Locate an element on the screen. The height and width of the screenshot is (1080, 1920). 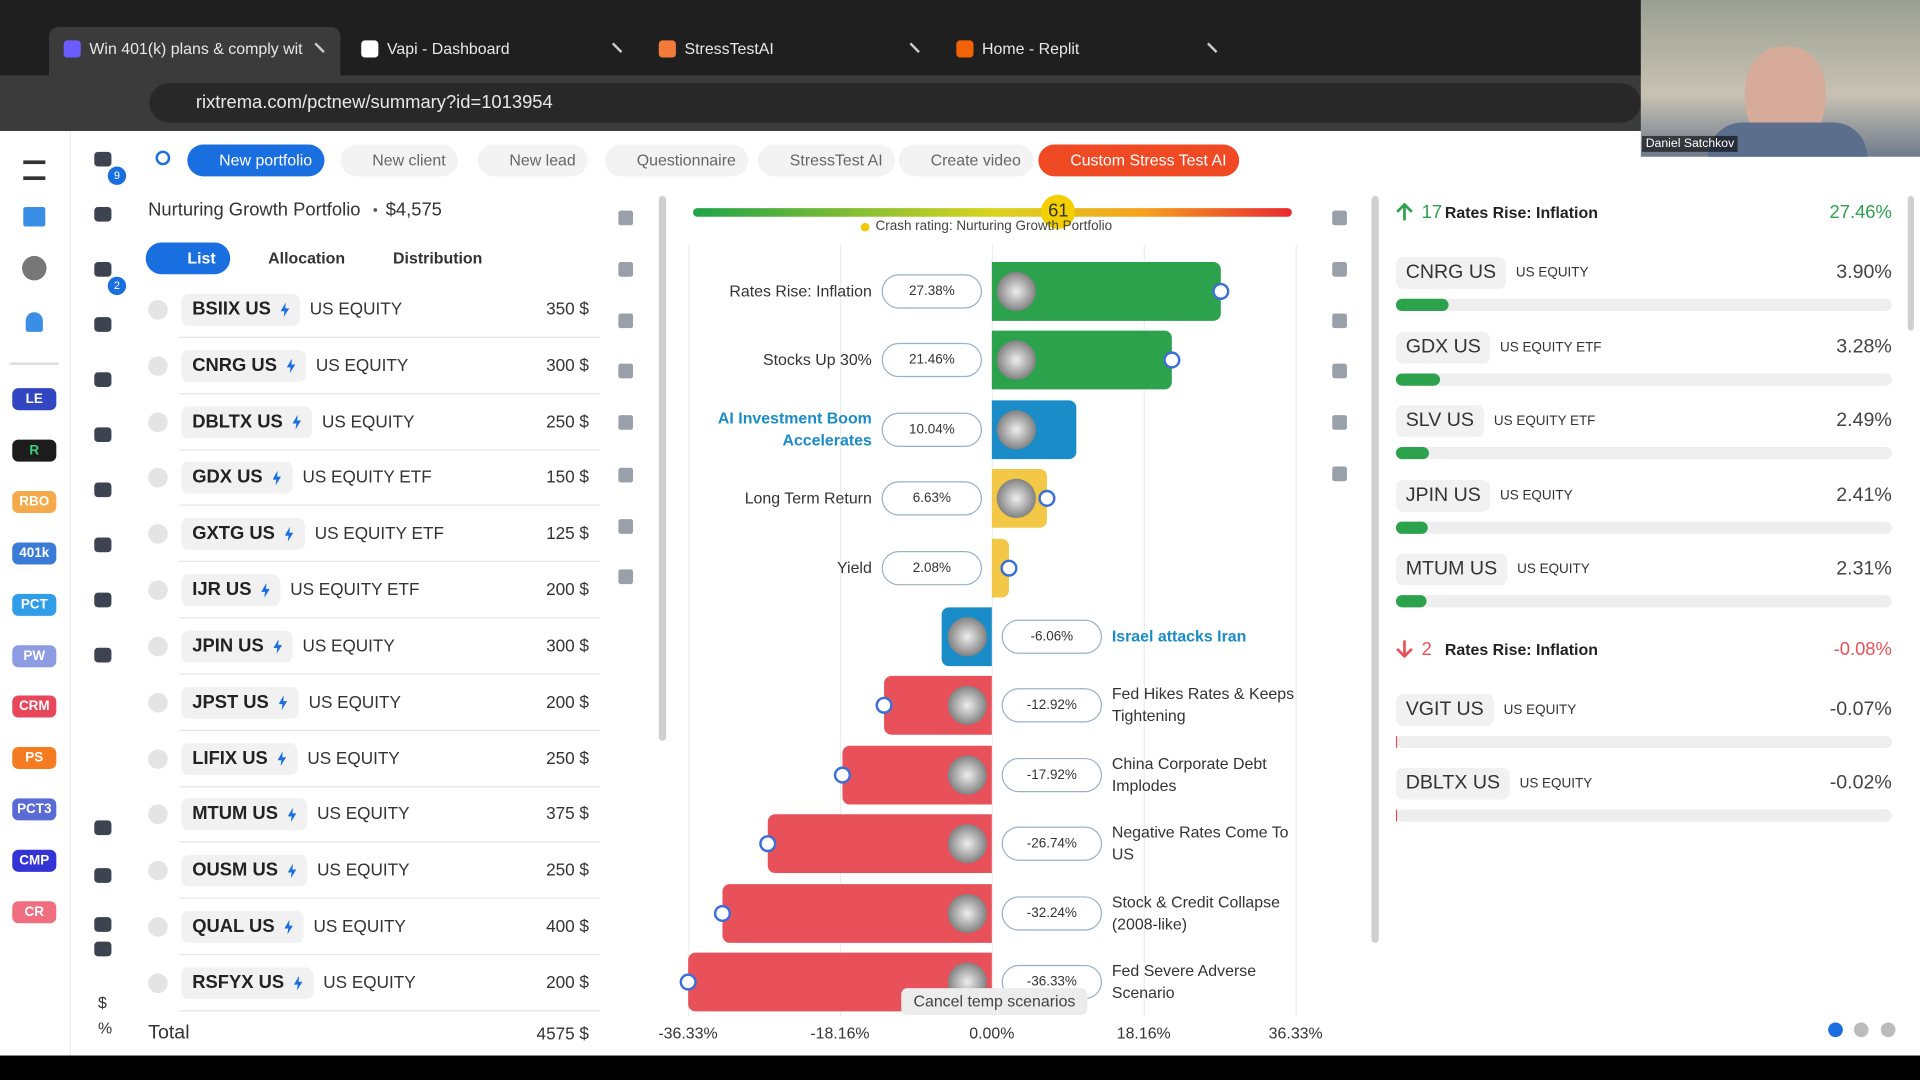
value-pill: -32.24% is located at coordinates (1052, 913).